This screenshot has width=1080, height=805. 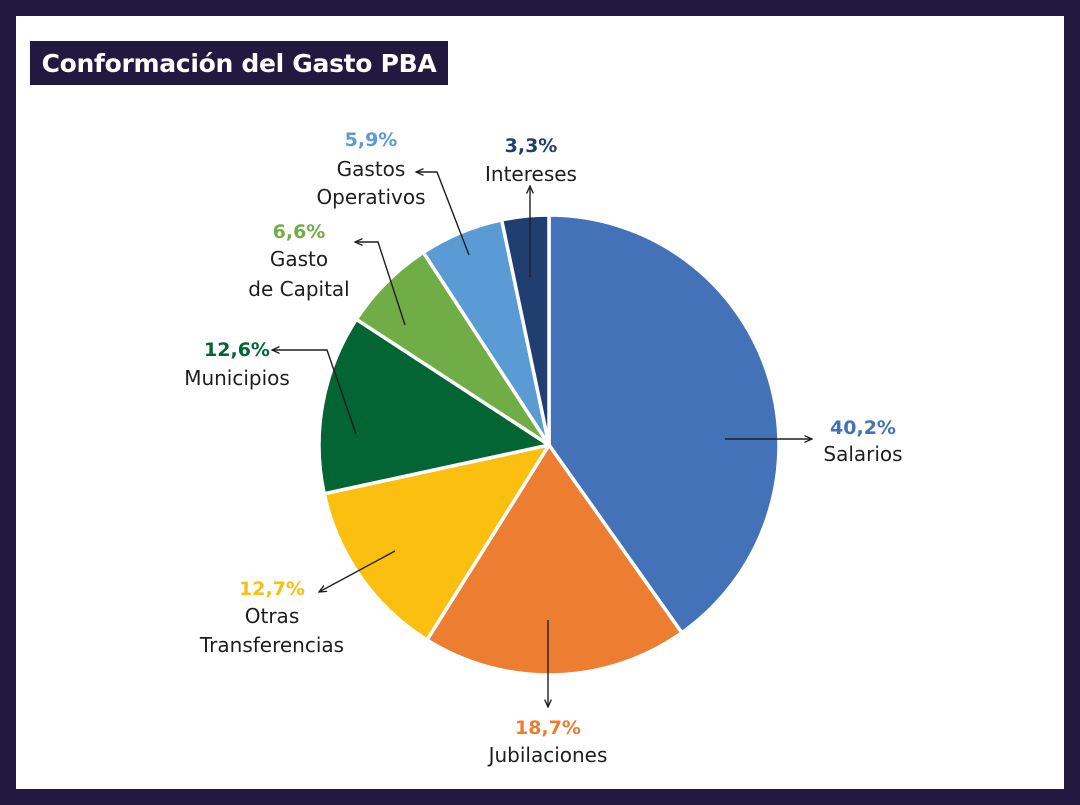 I want to click on category-label-municipios: Municipios, so click(x=237, y=378).